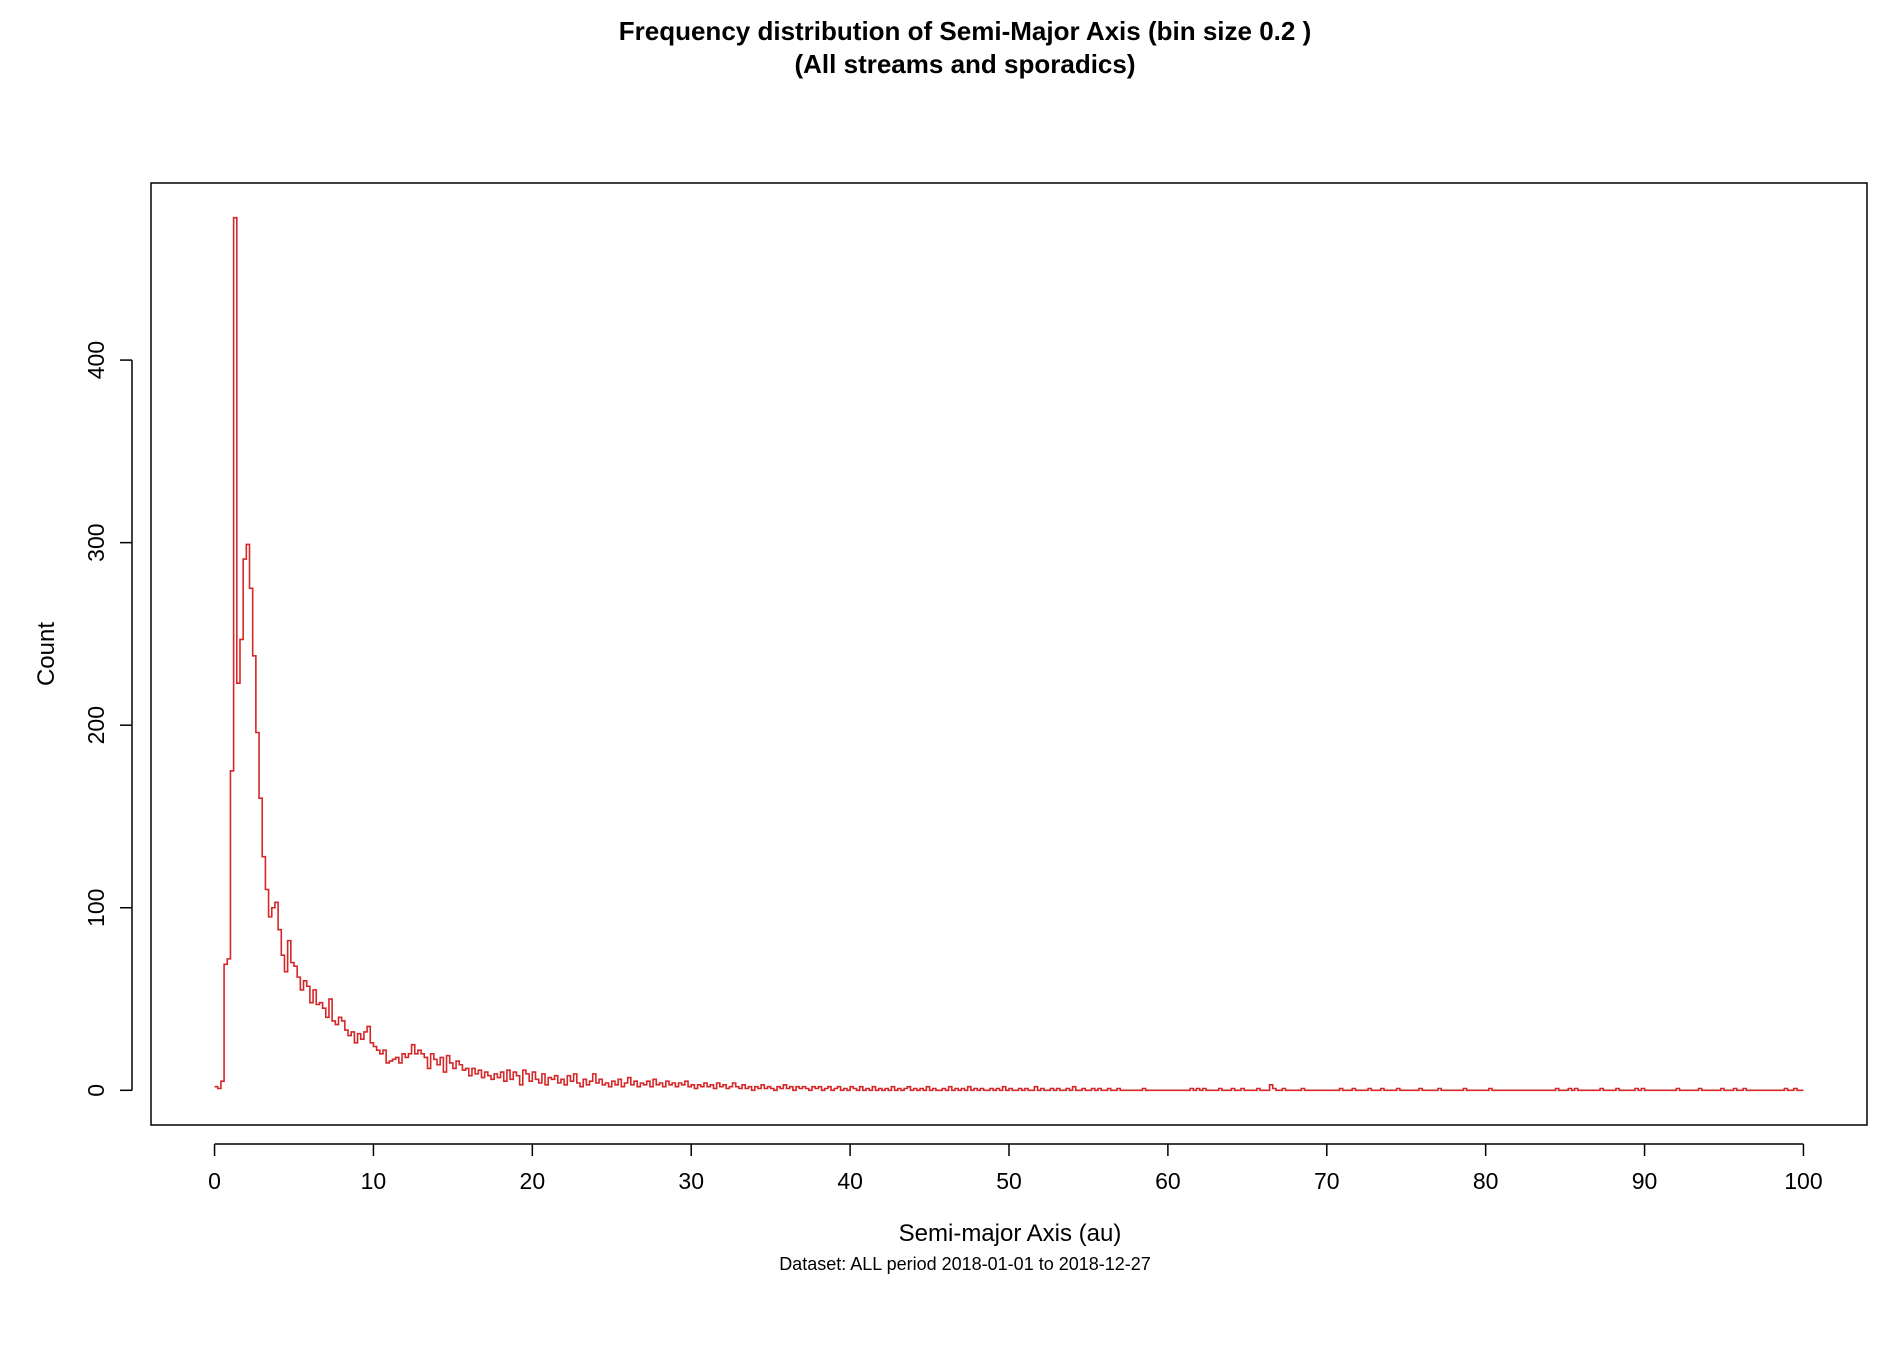  I want to click on y-axis: 0 100 200 300 400, so click(108, 719).